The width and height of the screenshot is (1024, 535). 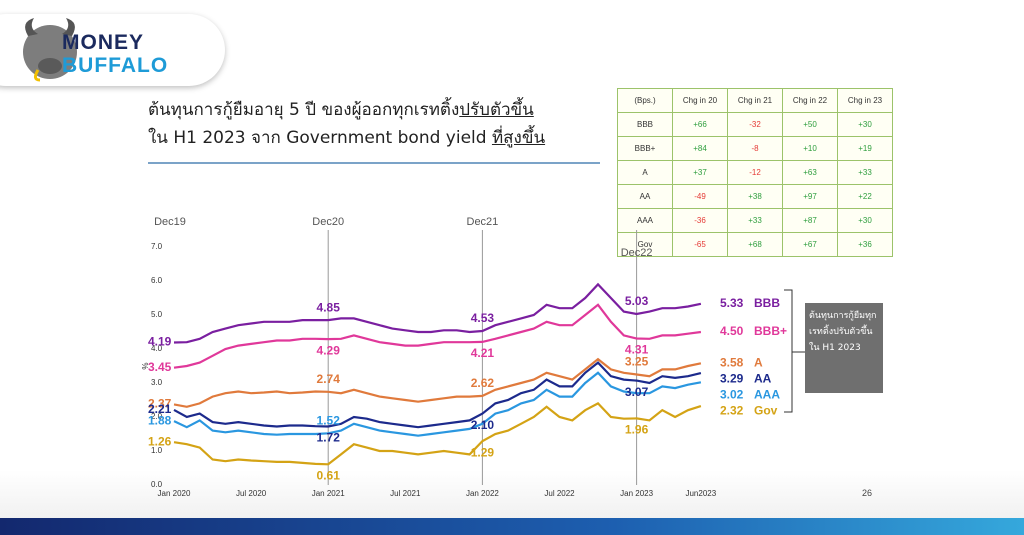 I want to click on value-label: 1.52, so click(x=329, y=420).